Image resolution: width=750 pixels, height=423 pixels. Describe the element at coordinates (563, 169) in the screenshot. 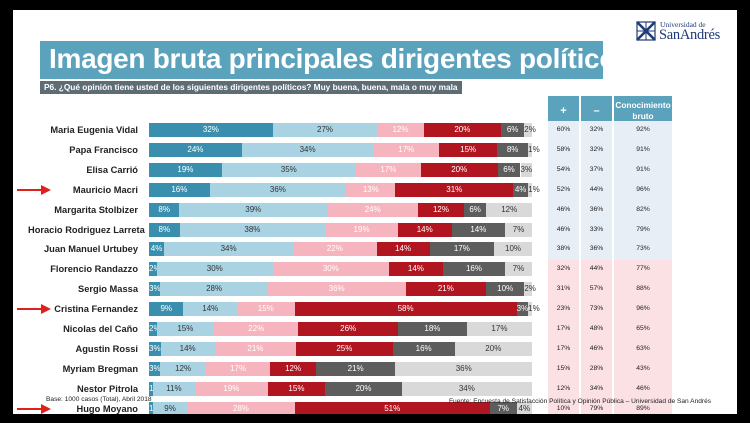

I see `table-cell-plus: 54%` at that location.